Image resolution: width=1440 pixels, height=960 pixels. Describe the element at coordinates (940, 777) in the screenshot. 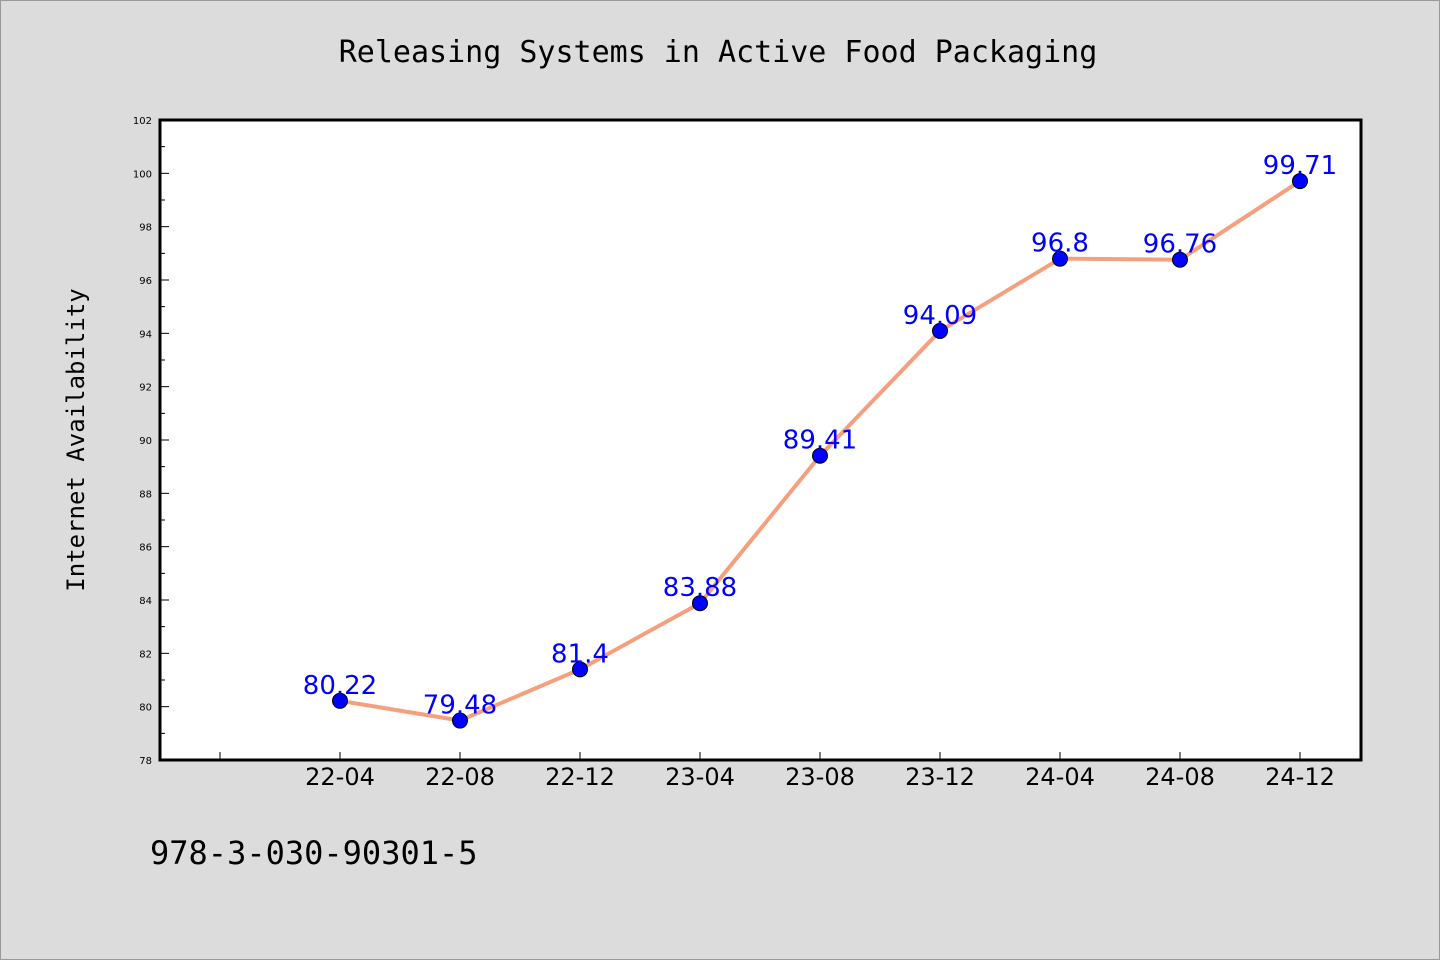

I see `x-tick-label: 23-12` at that location.